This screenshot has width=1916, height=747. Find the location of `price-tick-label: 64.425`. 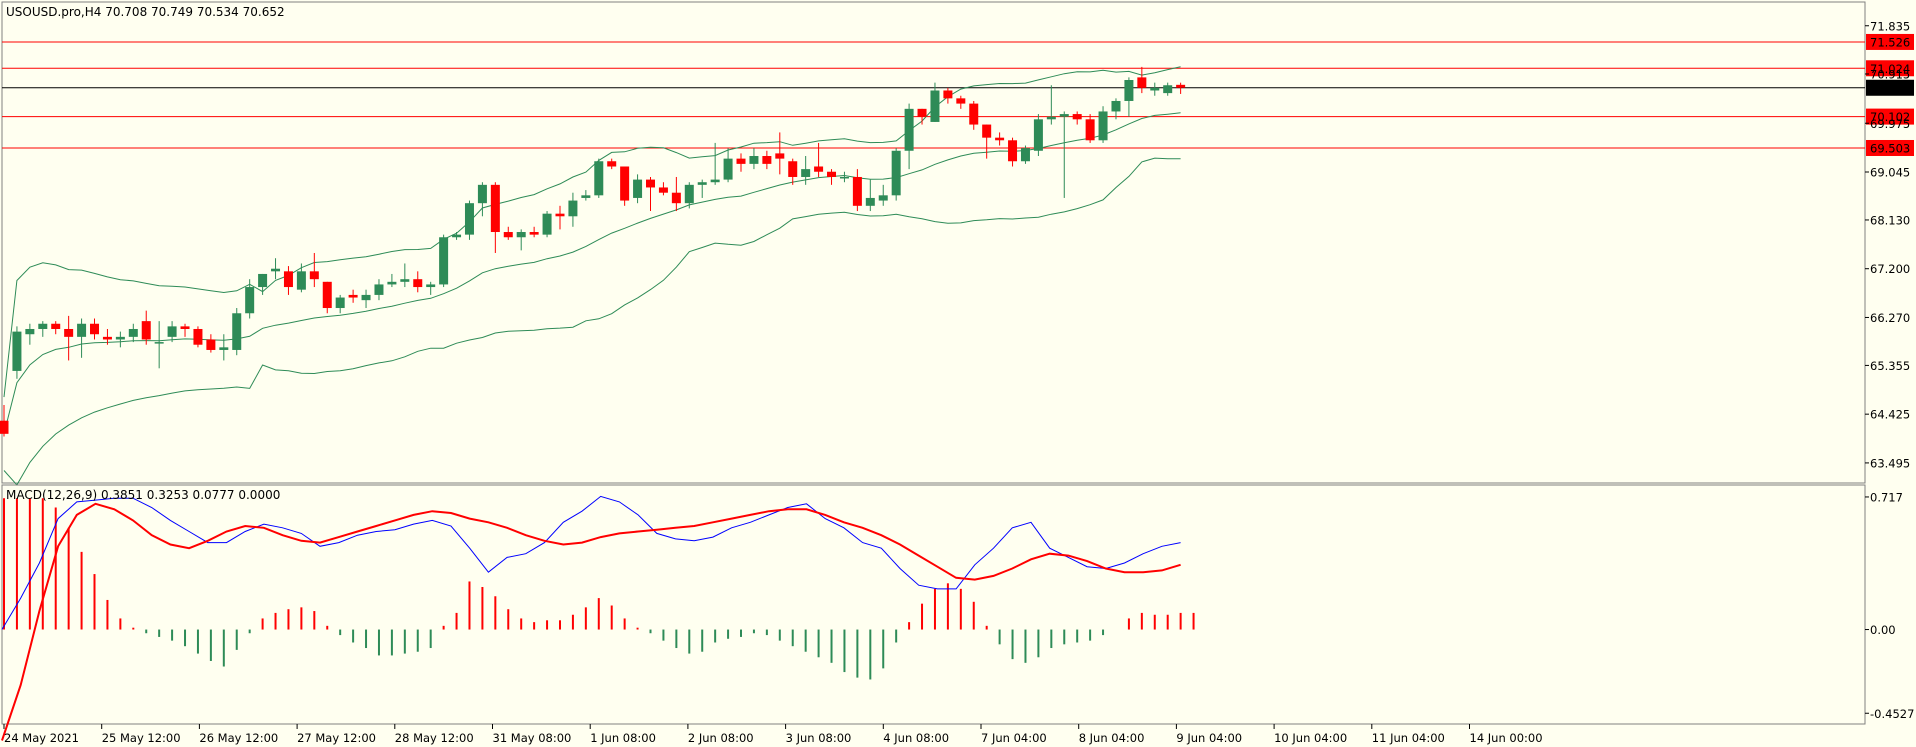

price-tick-label: 64.425 is located at coordinates (1890, 415).